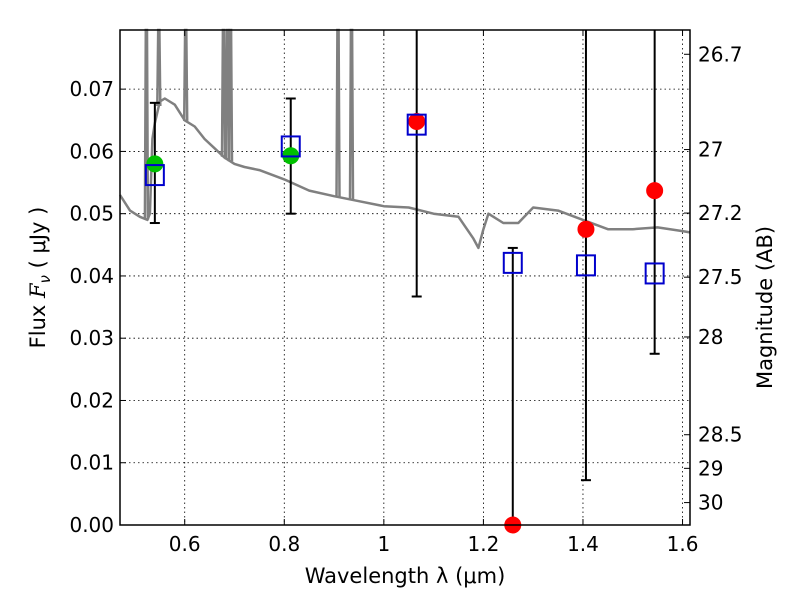  Describe the element at coordinates (383, 544) in the screenshot. I see `x-tick-label: 1` at that location.